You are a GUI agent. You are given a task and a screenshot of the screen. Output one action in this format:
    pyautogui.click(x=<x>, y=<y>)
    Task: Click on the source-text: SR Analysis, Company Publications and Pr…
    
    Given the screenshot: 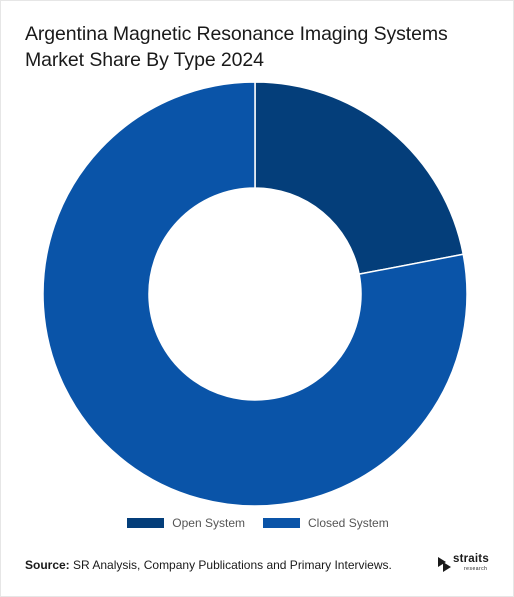 What is the action you would take?
    pyautogui.click(x=232, y=565)
    